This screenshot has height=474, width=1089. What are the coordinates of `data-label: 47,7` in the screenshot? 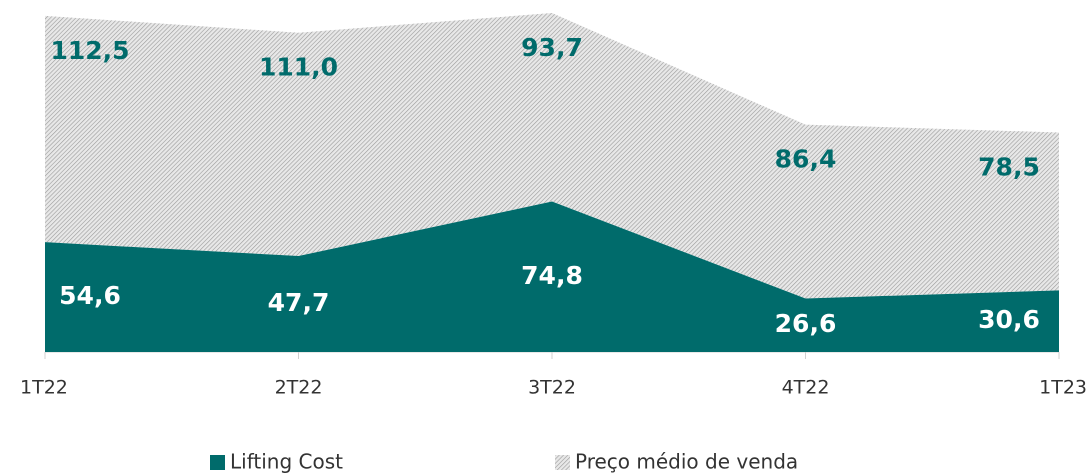 It's located at (299, 302).